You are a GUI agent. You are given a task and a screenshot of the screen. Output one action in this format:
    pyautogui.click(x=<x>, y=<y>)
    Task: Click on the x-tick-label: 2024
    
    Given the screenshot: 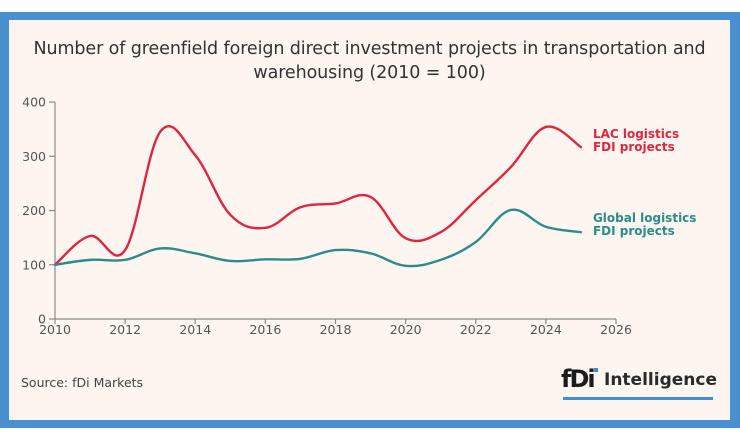 What is the action you would take?
    pyautogui.click(x=546, y=329)
    